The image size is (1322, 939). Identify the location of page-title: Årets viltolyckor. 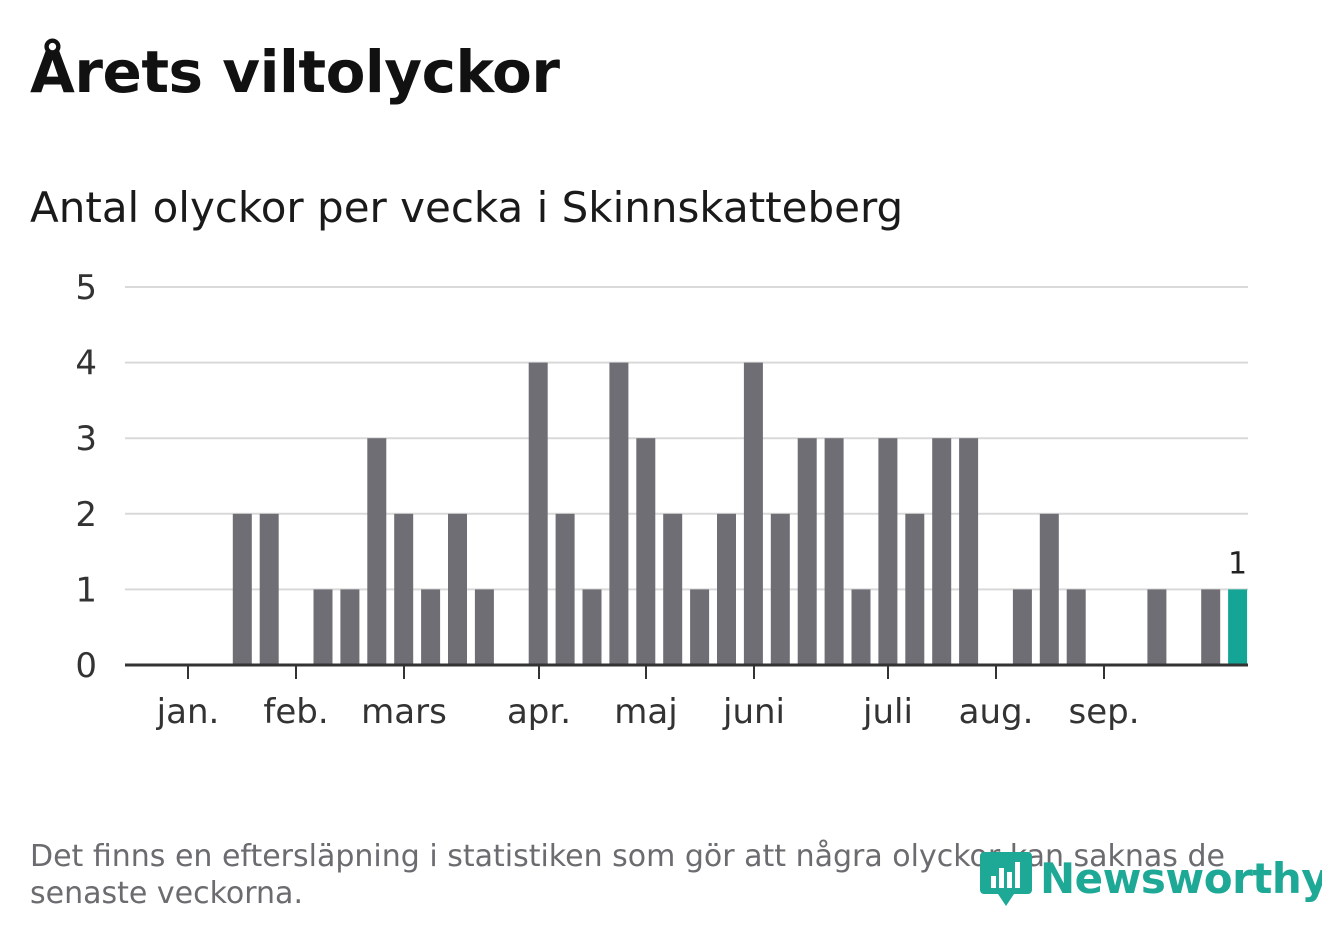
(295, 72).